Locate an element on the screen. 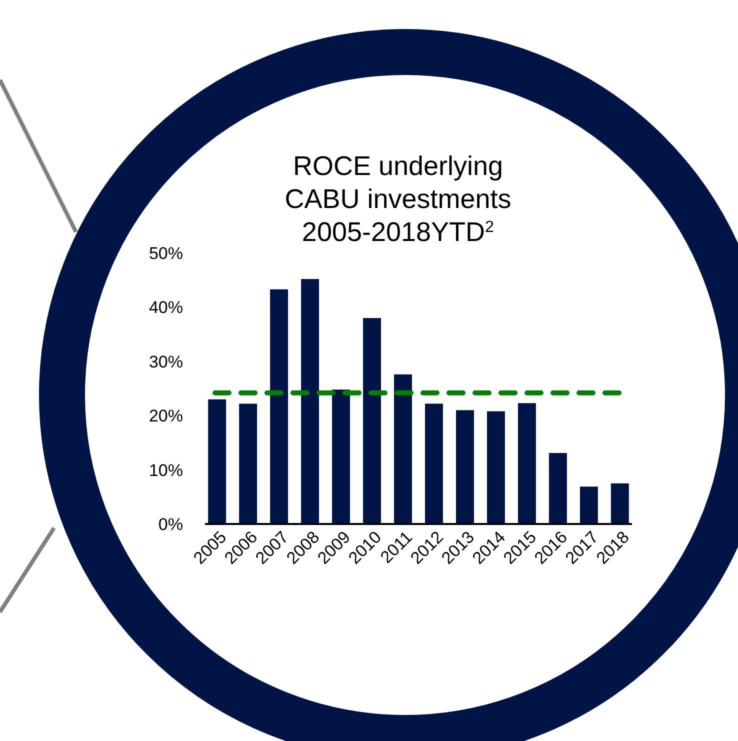  y-tick-label: 30% is located at coordinates (165, 362).